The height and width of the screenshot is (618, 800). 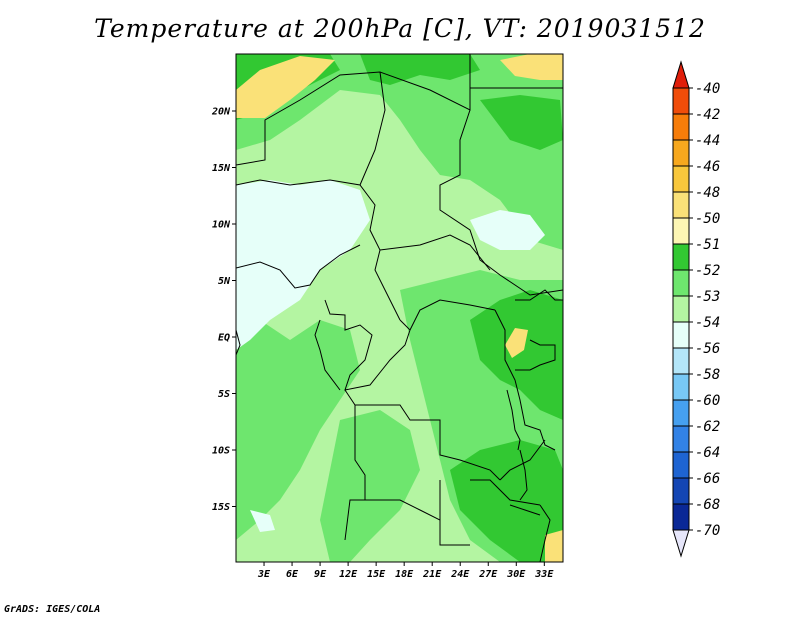 What do you see at coordinates (224, 394) in the screenshot?
I see `lat-tick-label: 5S` at bounding box center [224, 394].